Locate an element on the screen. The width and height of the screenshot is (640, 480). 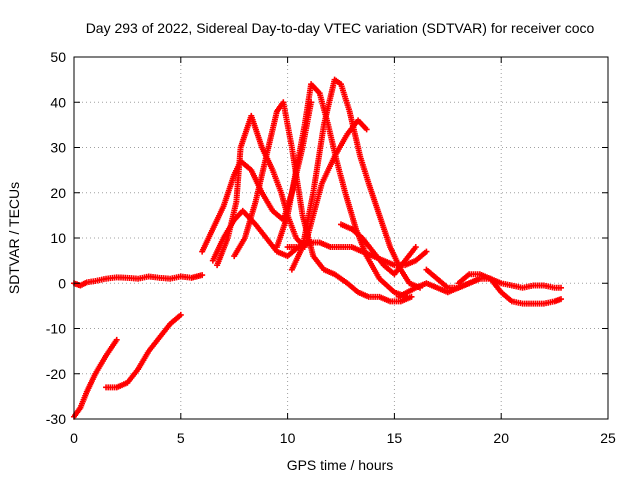
y-tick-label: -20 is located at coordinates (56, 374).